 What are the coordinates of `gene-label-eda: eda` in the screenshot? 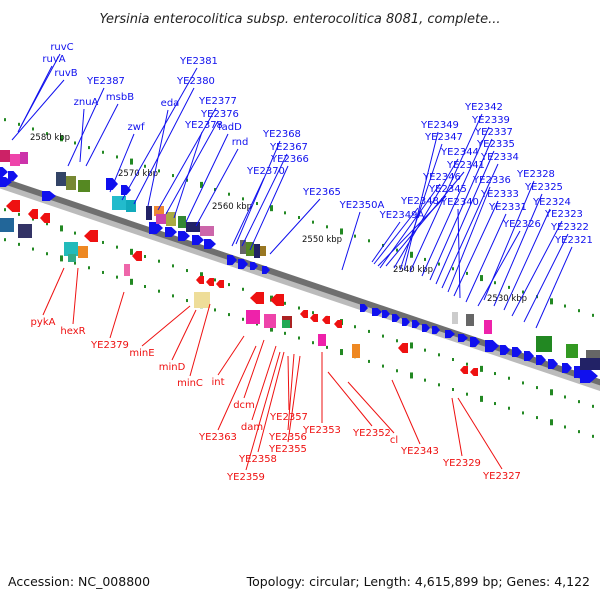 It's located at (170, 103).